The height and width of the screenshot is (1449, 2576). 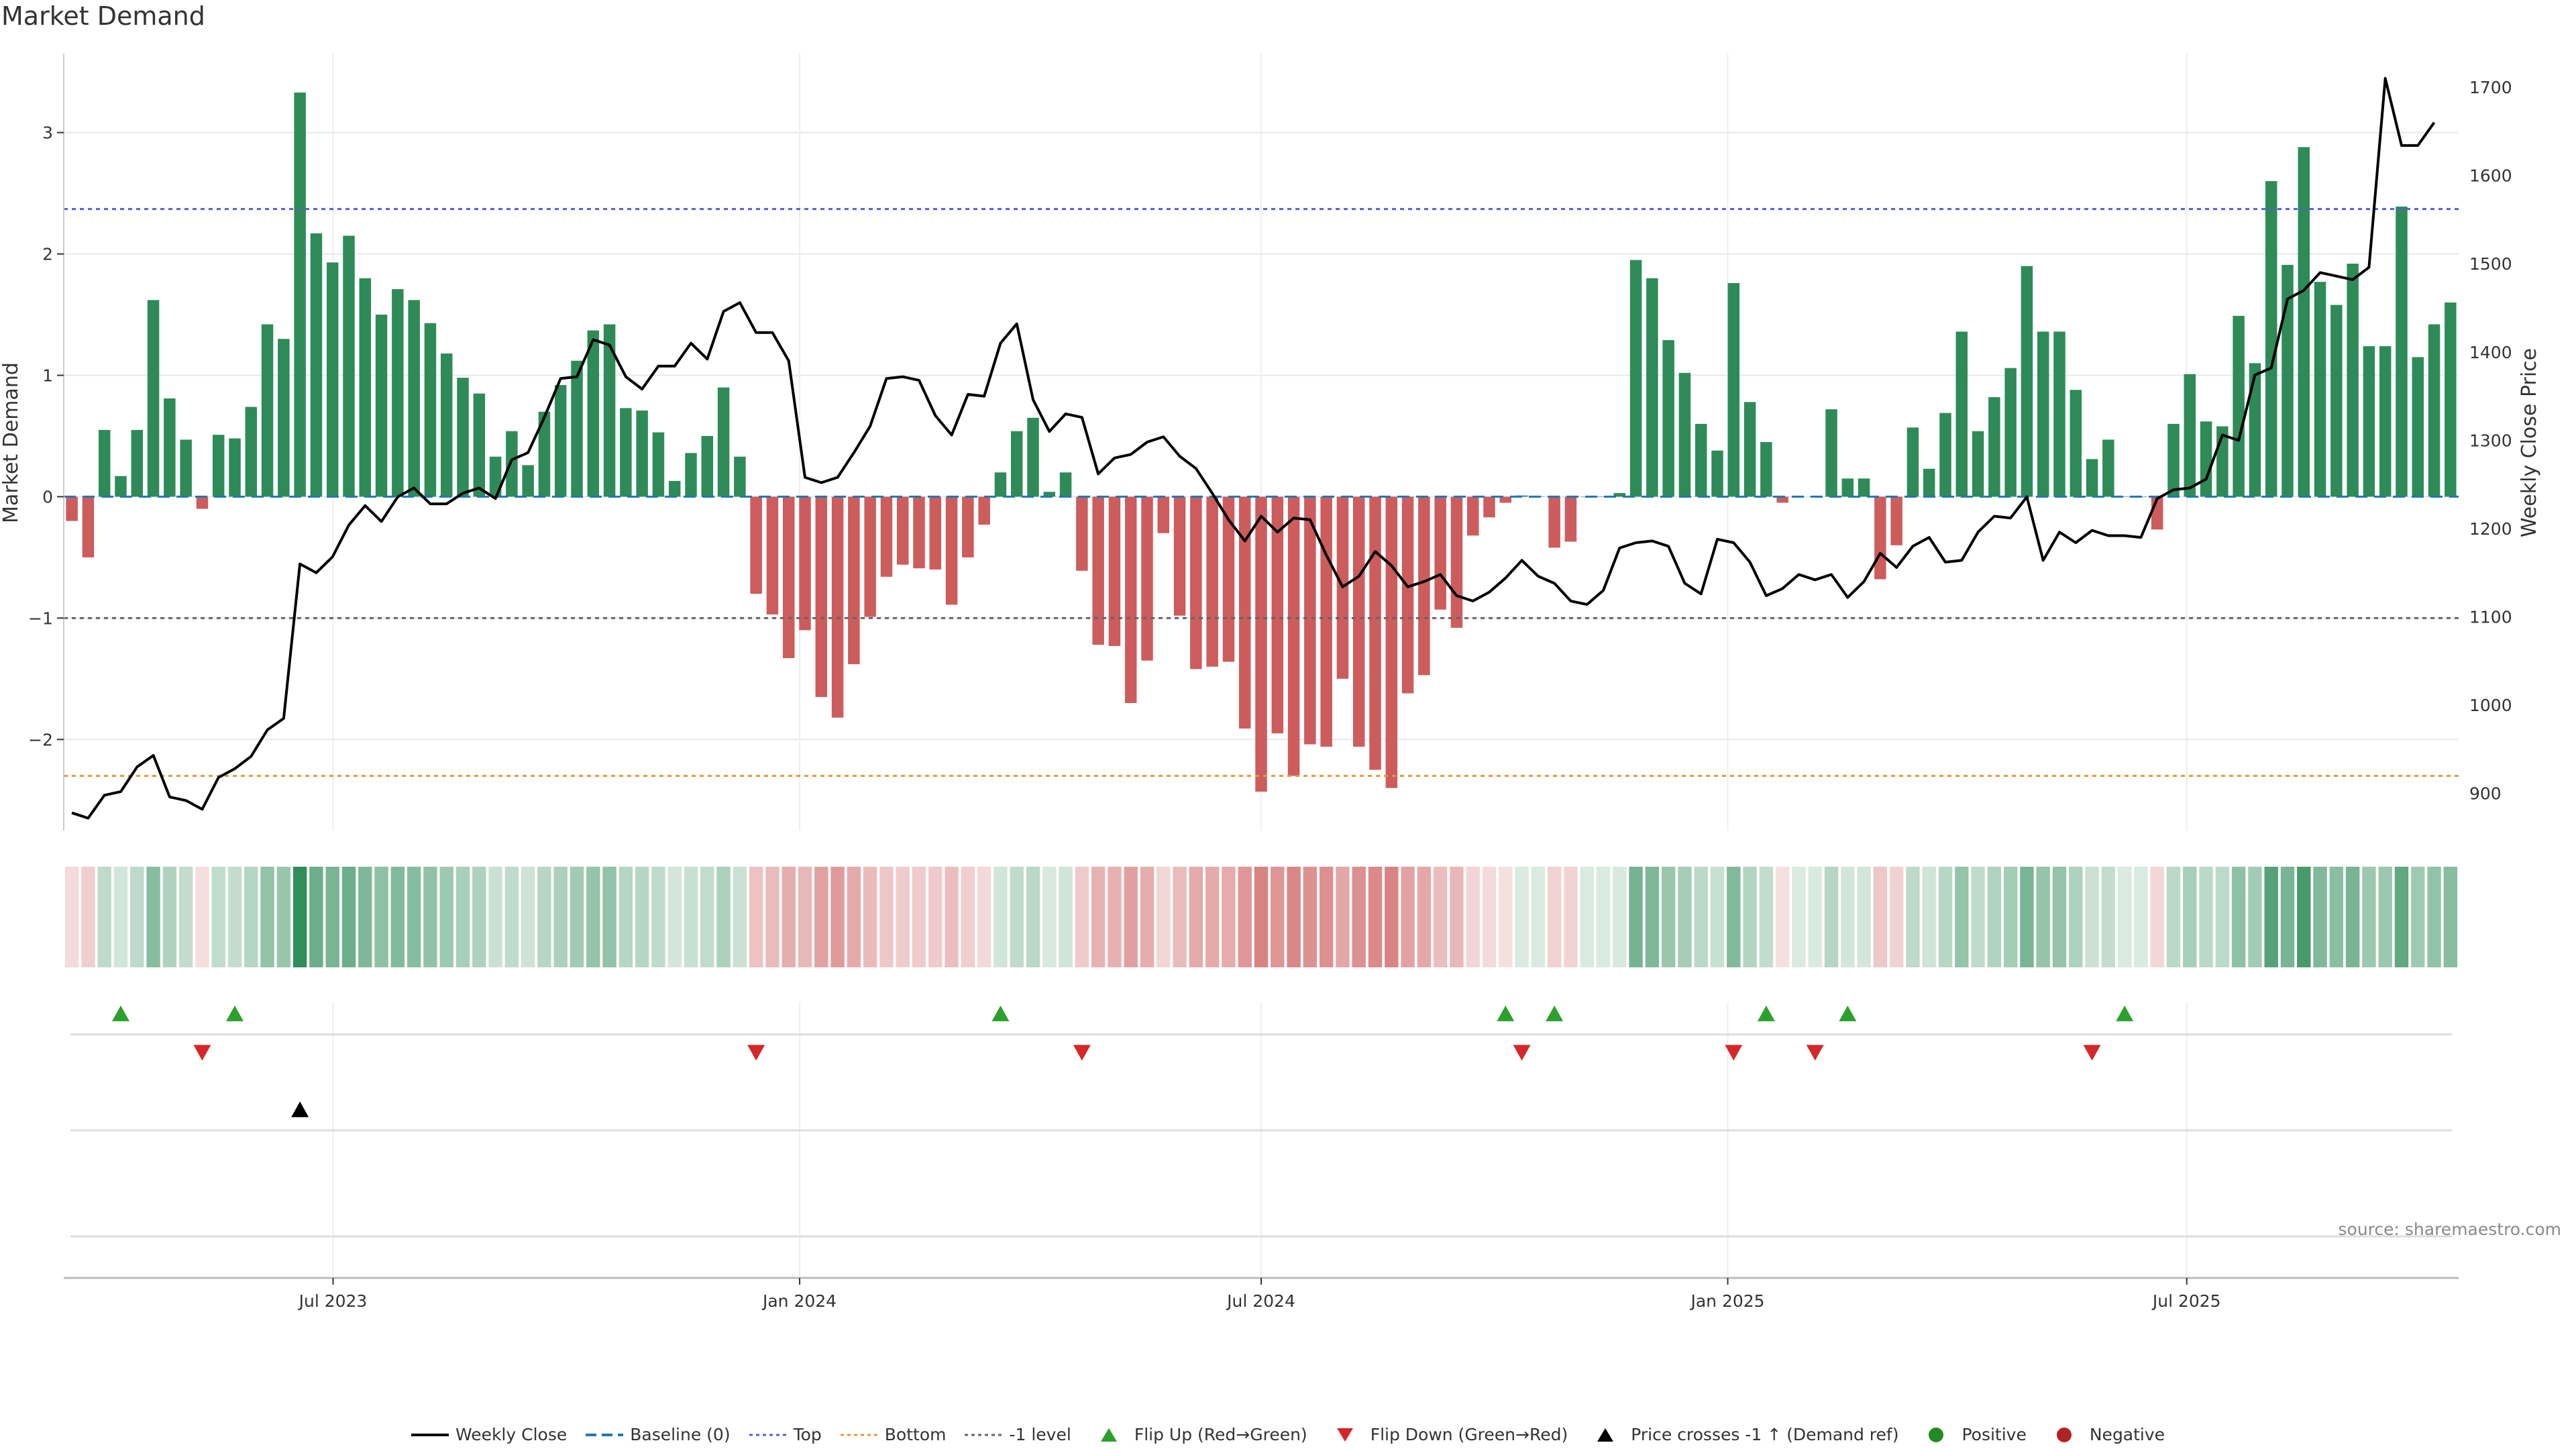 I want to click on legend-item: Positive, so click(x=1972, y=1434).